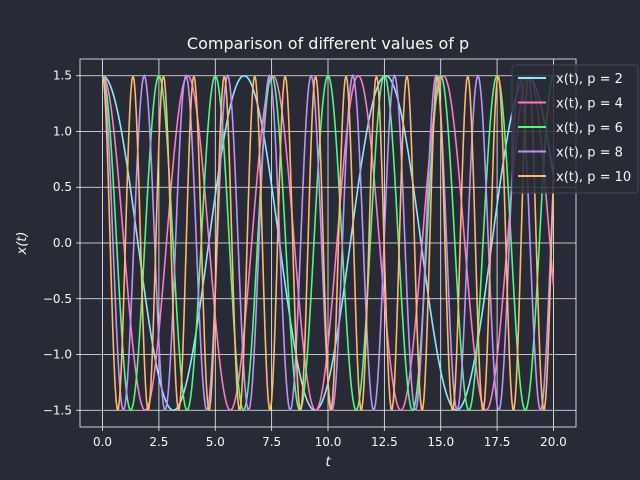 This screenshot has width=640, height=480. Describe the element at coordinates (158, 442) in the screenshot. I see `x-tick-label: 2.5` at that location.